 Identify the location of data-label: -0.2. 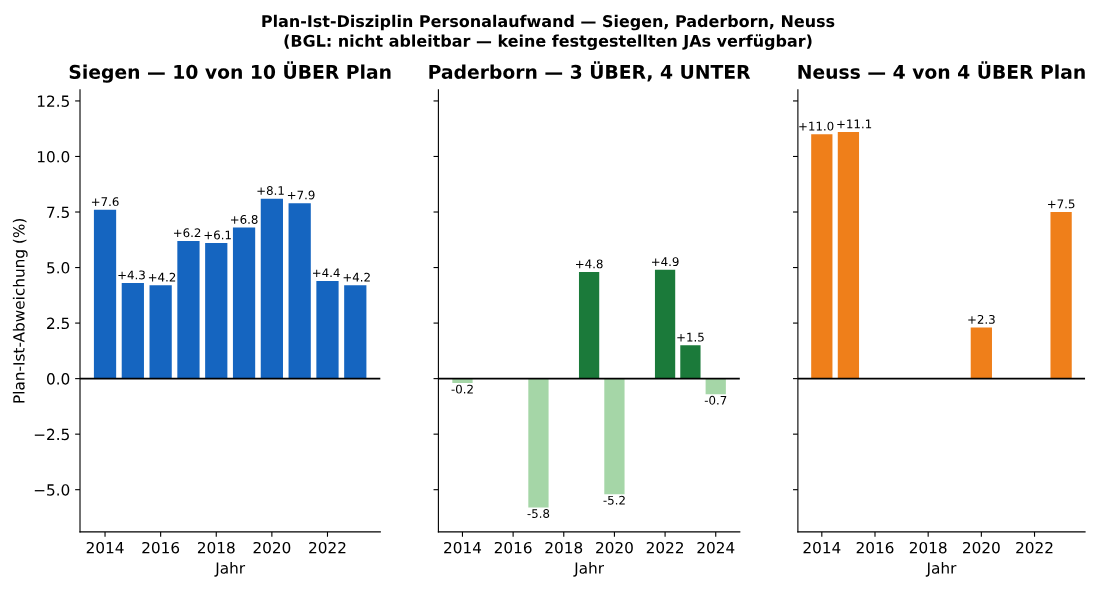
(462, 389).